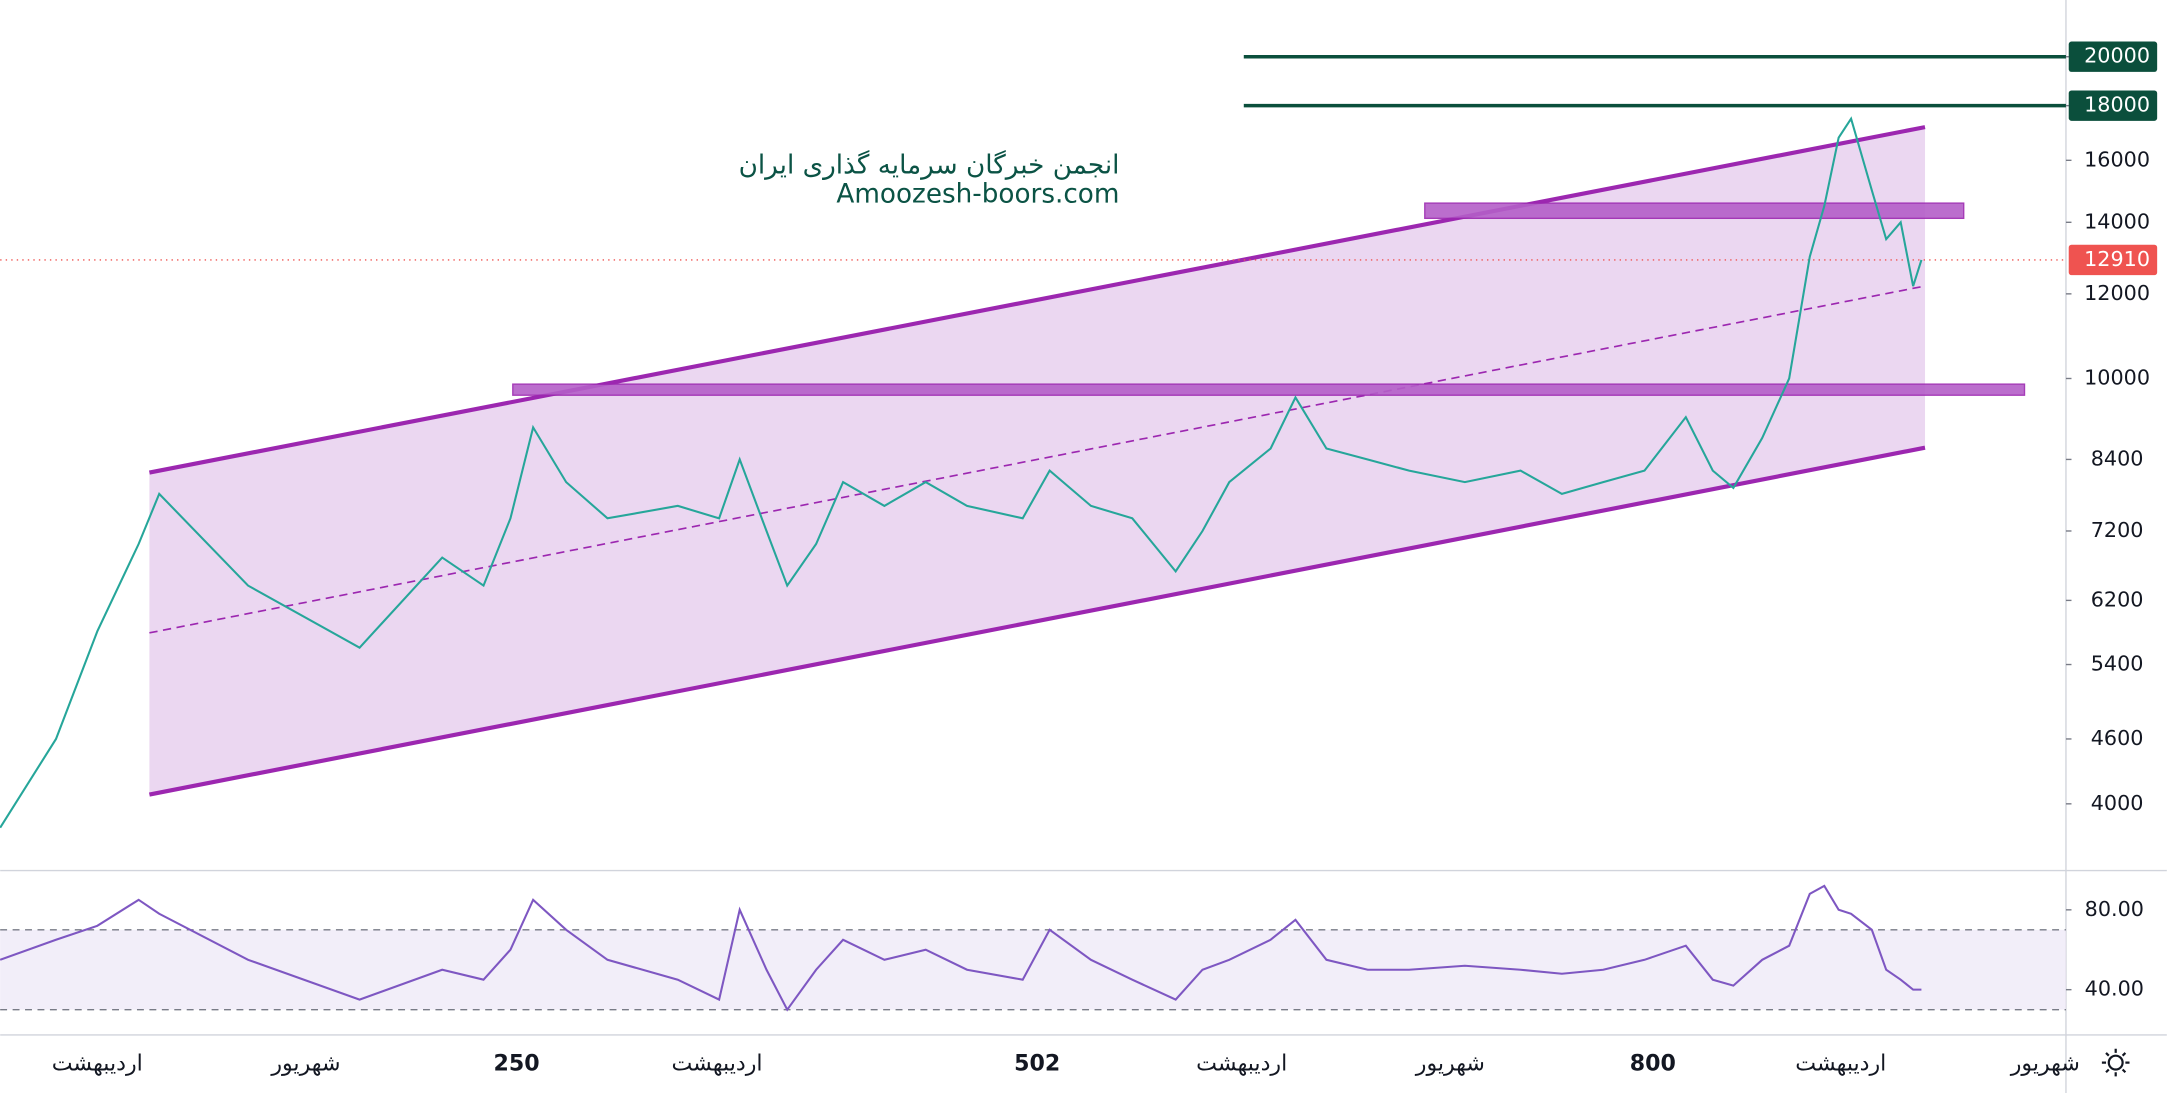 The width and height of the screenshot is (2167, 1093). I want to click on x-tick-label: 800, so click(1653, 1063).